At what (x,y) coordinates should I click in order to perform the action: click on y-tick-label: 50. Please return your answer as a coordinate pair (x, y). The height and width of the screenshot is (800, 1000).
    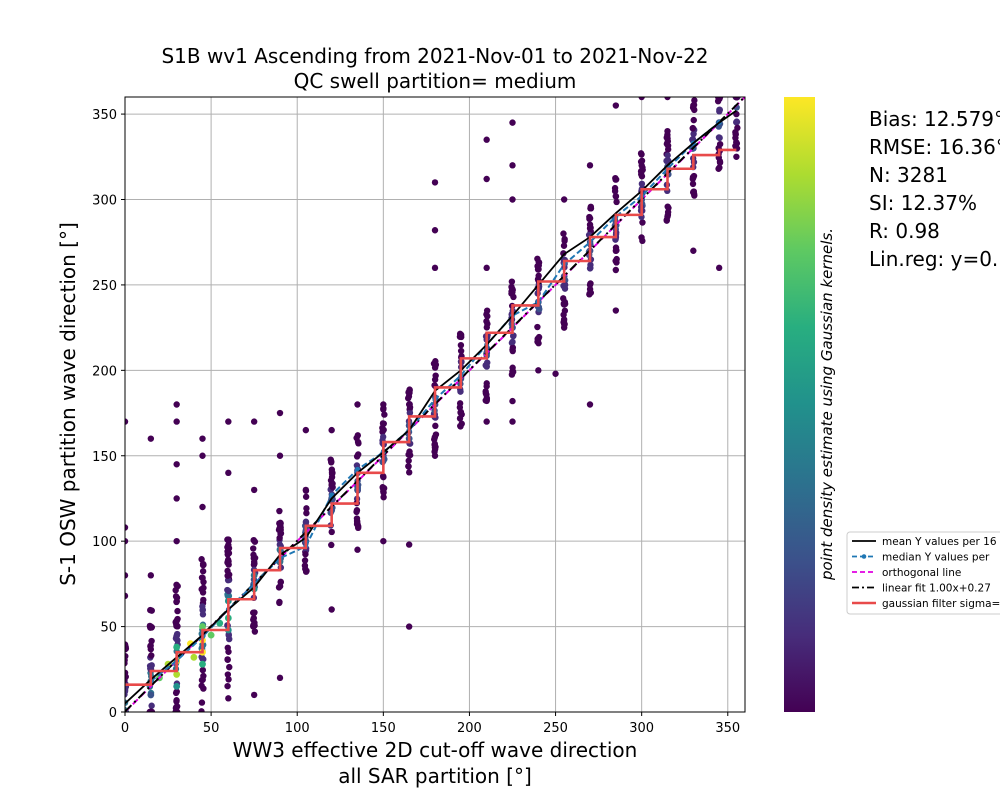
    Looking at the image, I should click on (108, 628).